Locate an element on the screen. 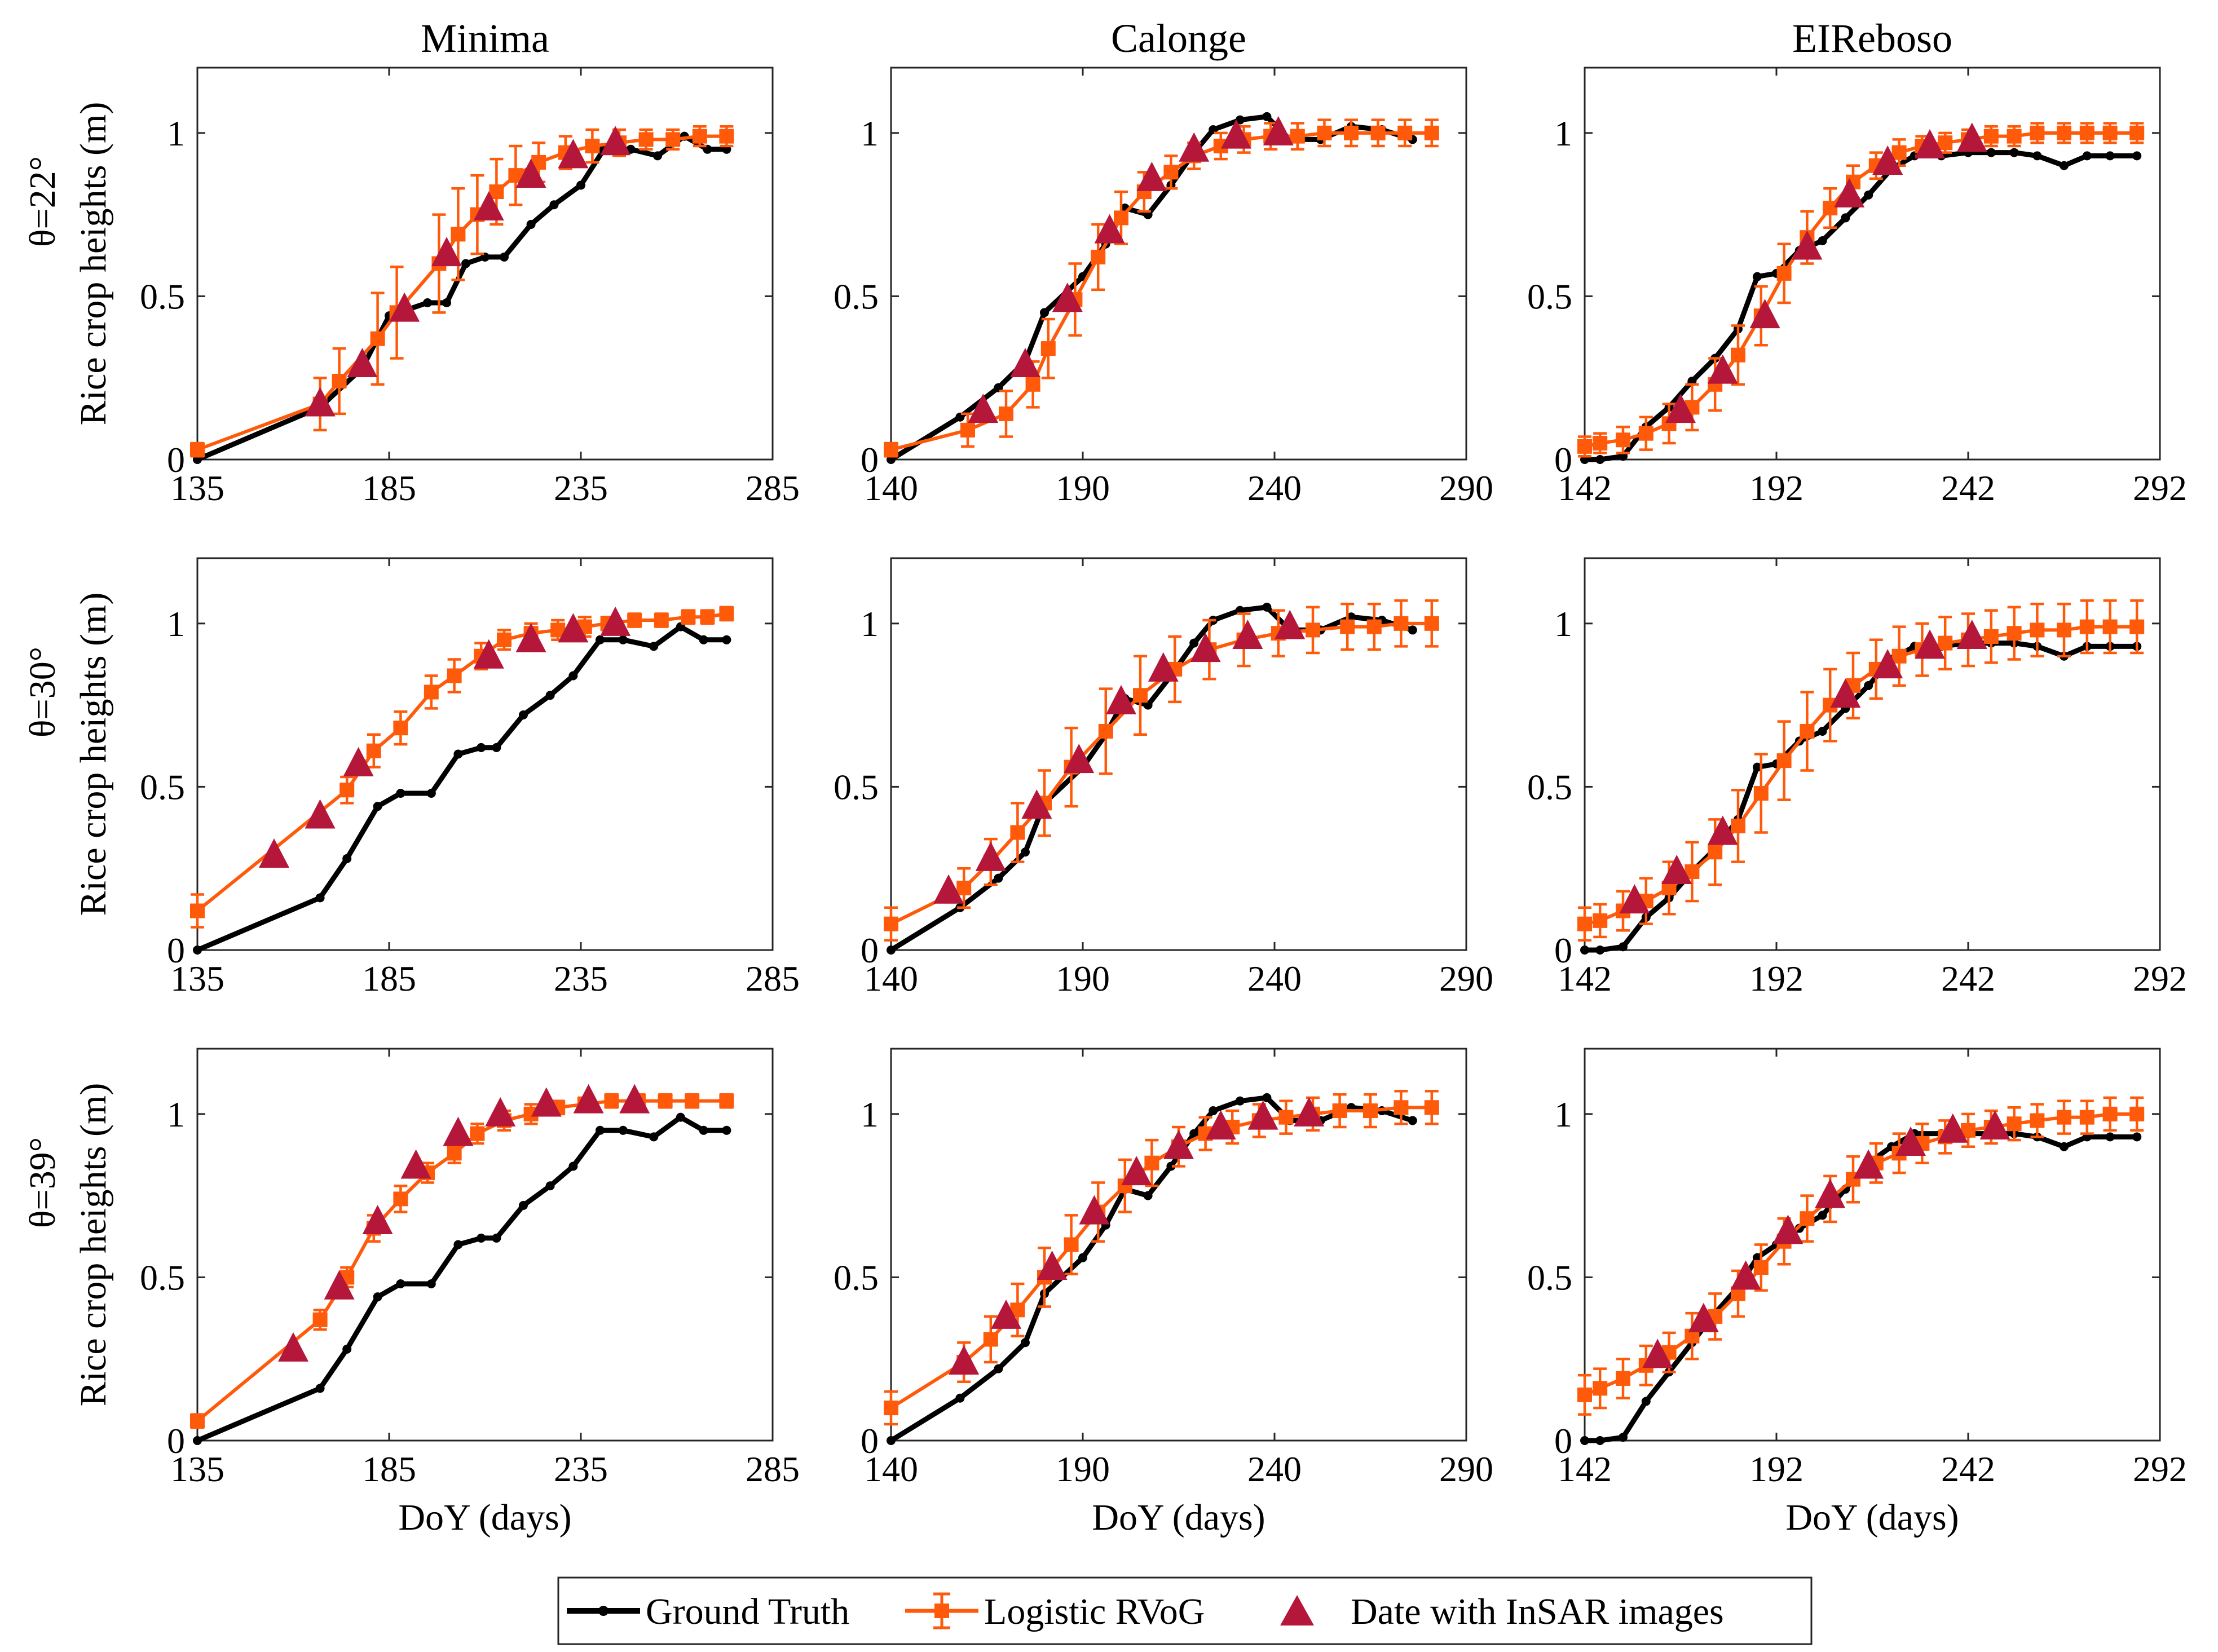  legend-item-ground-truth: Ground Truth is located at coordinates (708, 1611).